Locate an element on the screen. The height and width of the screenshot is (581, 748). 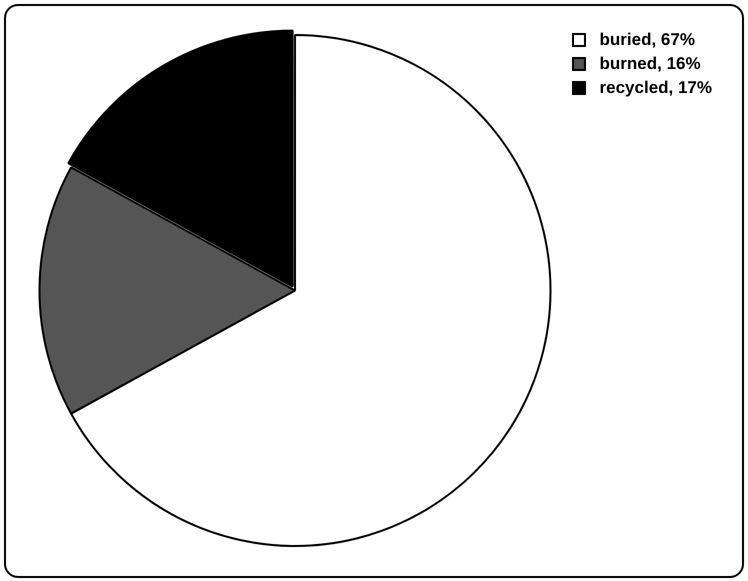
legend-label: burned, 16% is located at coordinates (650, 64).